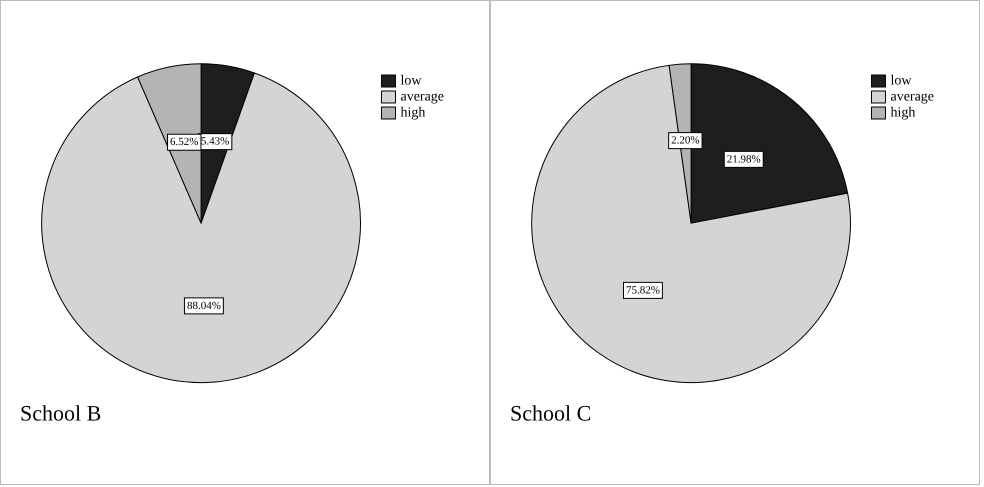 The image size is (984, 487). What do you see at coordinates (203, 306) in the screenshot?
I see `data-label: 88.04%` at bounding box center [203, 306].